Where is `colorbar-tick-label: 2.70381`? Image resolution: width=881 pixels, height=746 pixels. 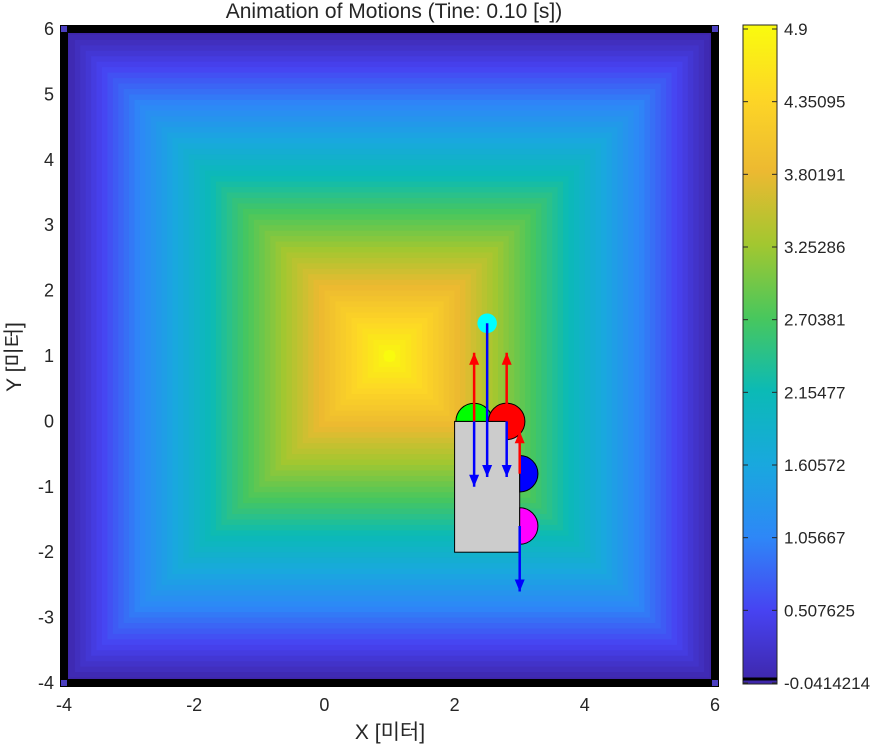 colorbar-tick-label: 2.70381 is located at coordinates (814, 320).